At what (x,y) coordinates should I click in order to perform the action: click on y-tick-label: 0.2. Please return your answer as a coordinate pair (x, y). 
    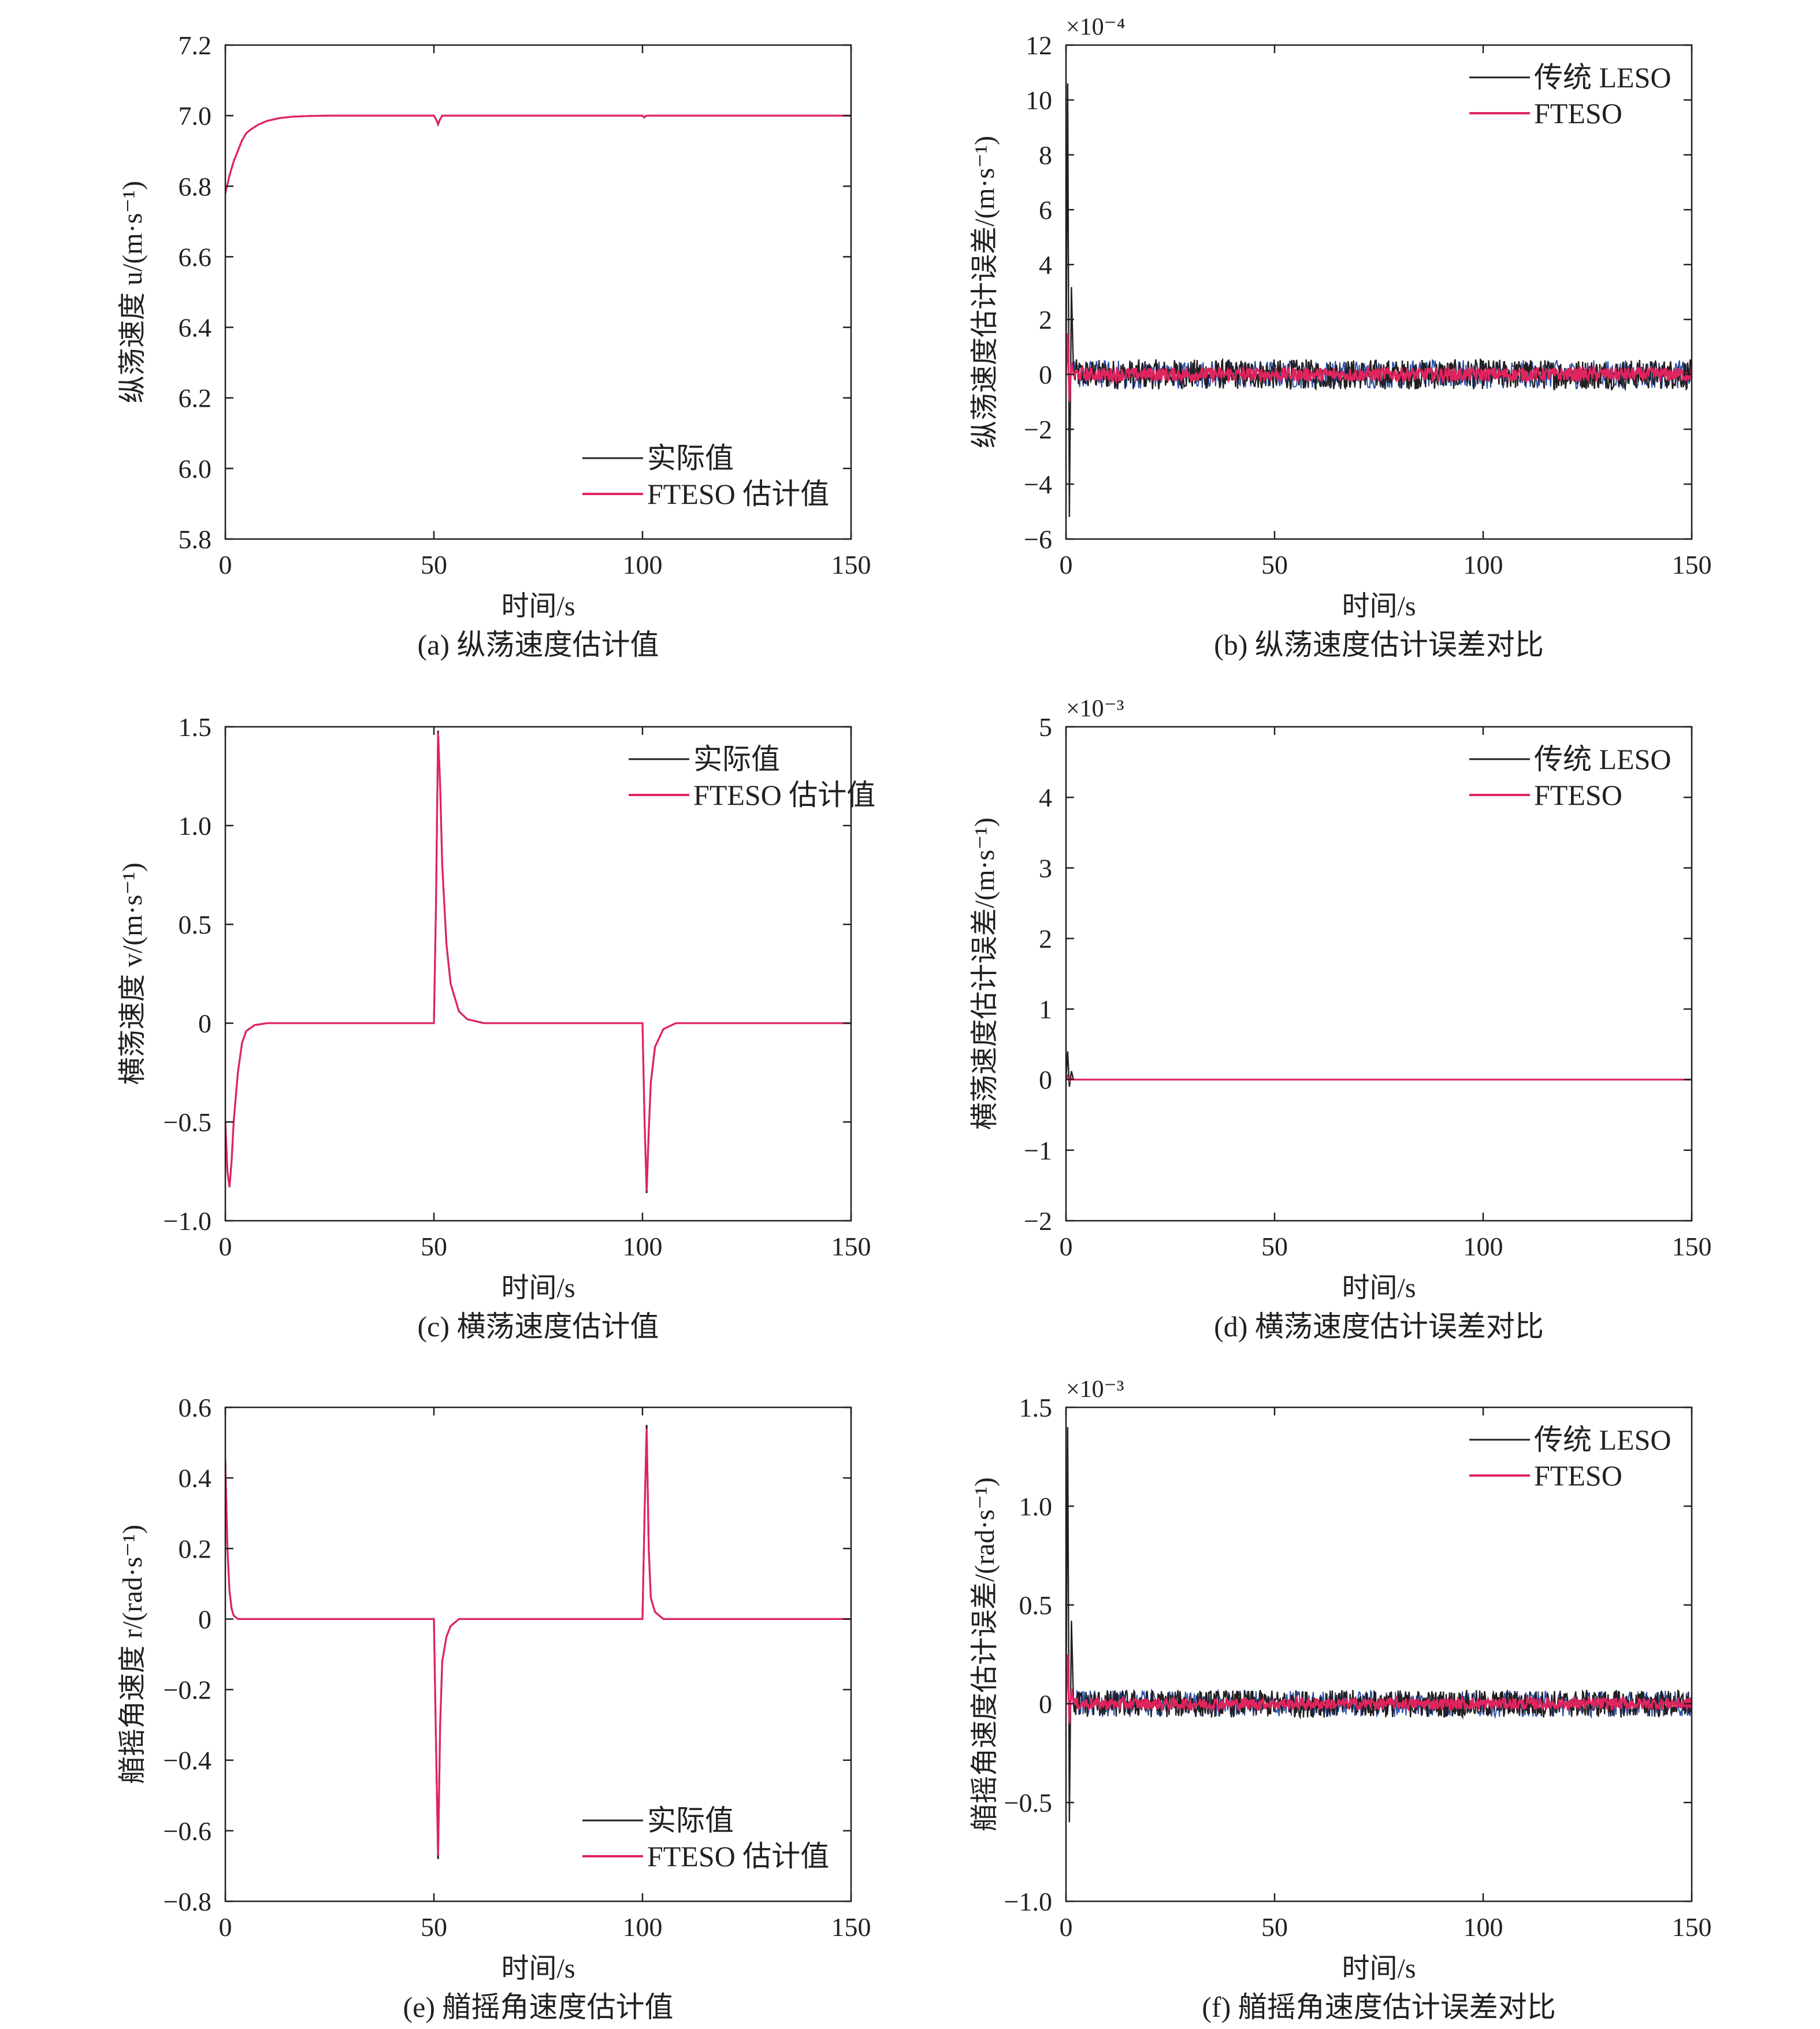
    Looking at the image, I should click on (195, 1548).